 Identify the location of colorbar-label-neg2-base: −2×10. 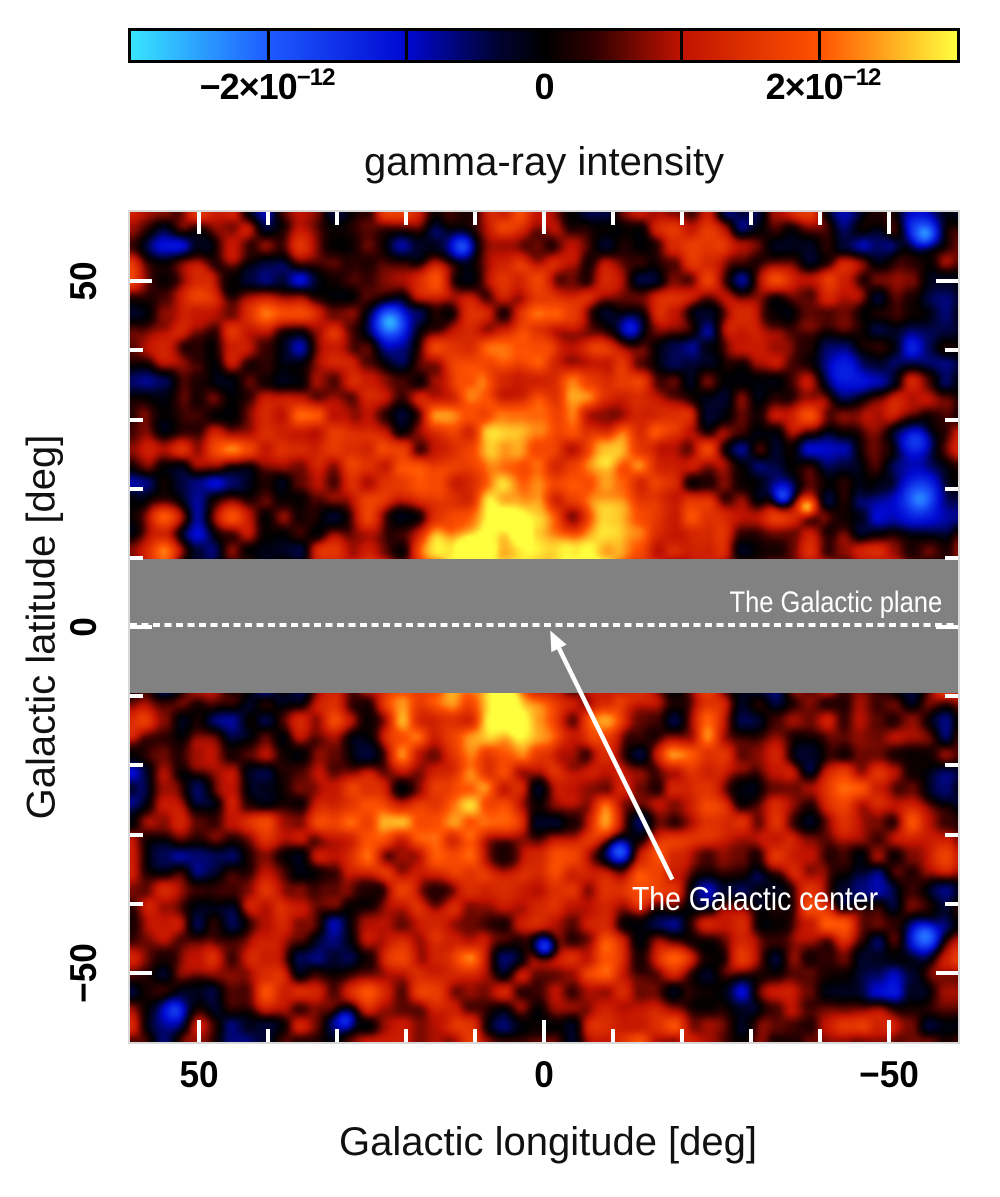
(248, 86).